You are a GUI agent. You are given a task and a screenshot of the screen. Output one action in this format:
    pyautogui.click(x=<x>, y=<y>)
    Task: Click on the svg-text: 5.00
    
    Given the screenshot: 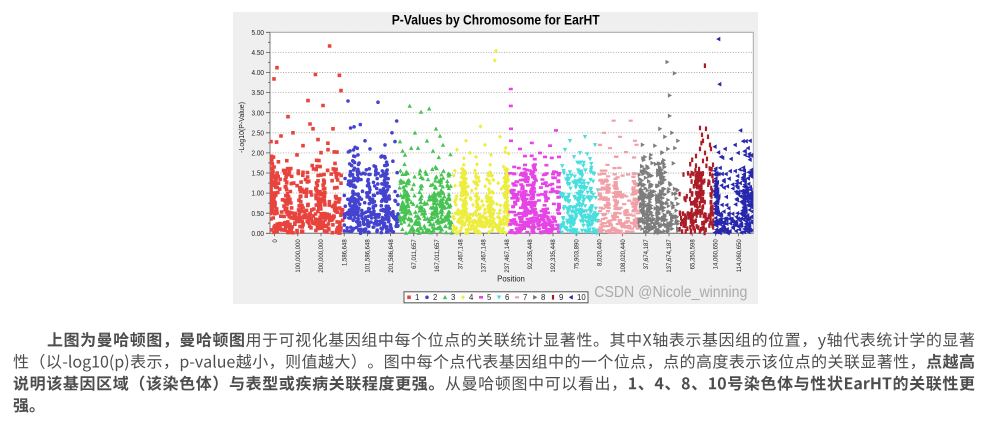 What is the action you would take?
    pyautogui.click(x=258, y=32)
    